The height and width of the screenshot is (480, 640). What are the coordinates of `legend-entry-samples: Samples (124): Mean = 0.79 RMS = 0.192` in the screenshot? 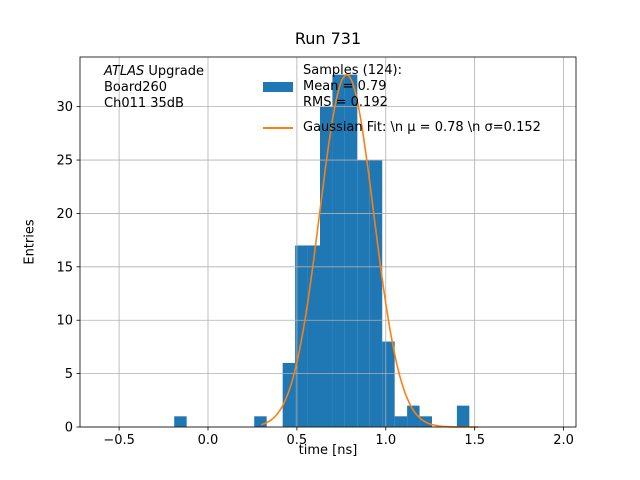 It's located at (402, 87).